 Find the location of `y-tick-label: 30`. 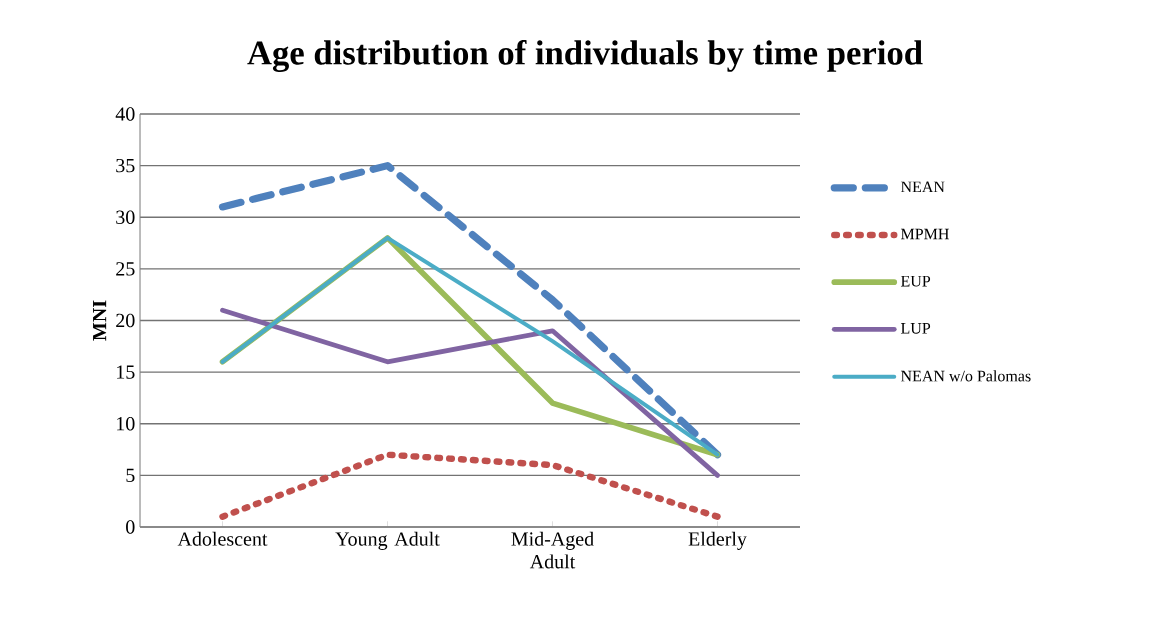

y-tick-label: 30 is located at coordinates (125, 217).